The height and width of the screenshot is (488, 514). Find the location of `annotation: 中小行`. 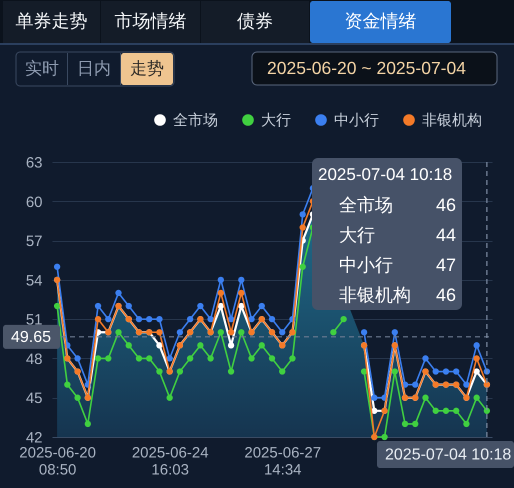

annotation: 中小行 is located at coordinates (366, 265).